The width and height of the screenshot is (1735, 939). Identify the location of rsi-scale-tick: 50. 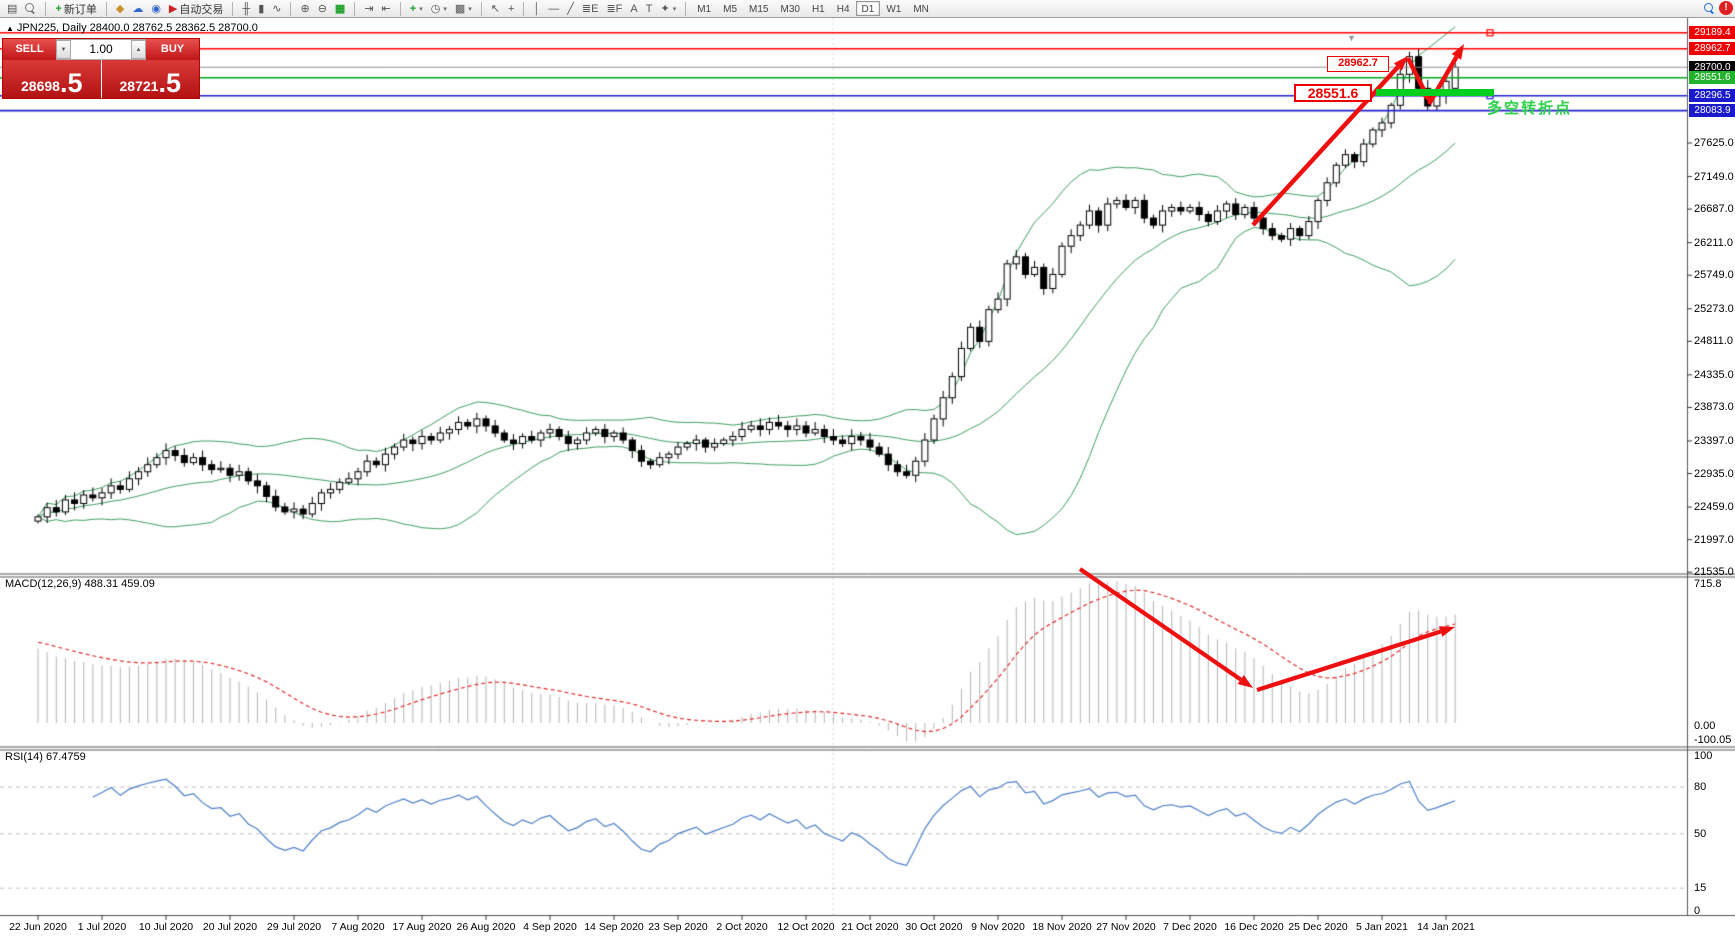
(1700, 834).